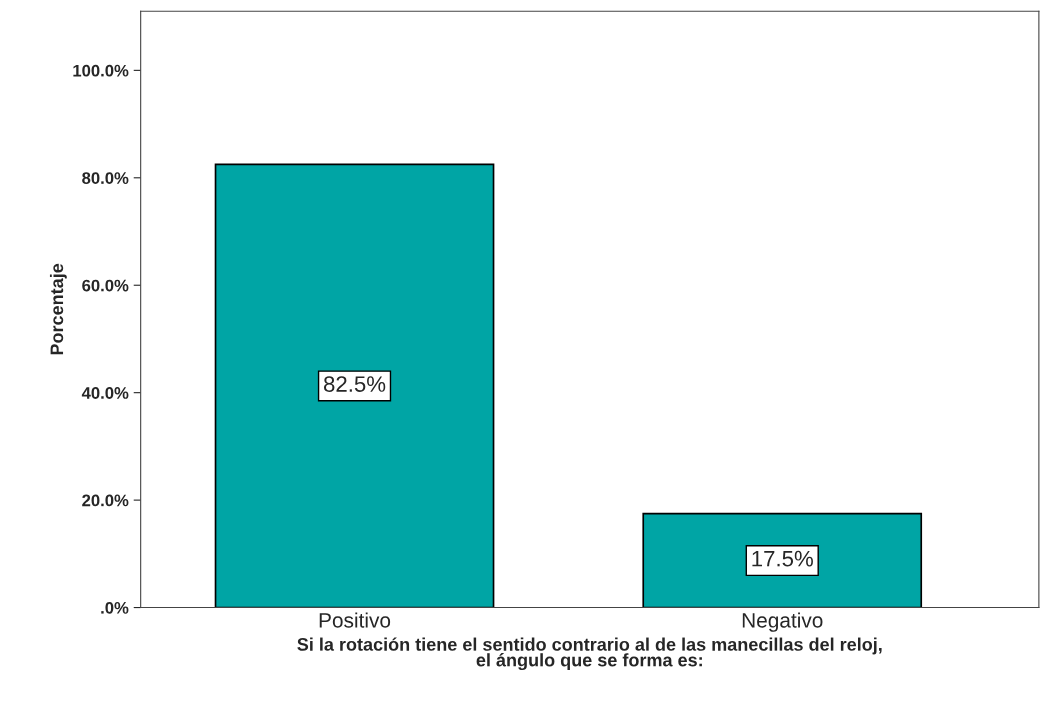 This screenshot has width=1042, height=704. What do you see at coordinates (101, 70) in the screenshot?
I see `y-tick-label: 100.0%` at bounding box center [101, 70].